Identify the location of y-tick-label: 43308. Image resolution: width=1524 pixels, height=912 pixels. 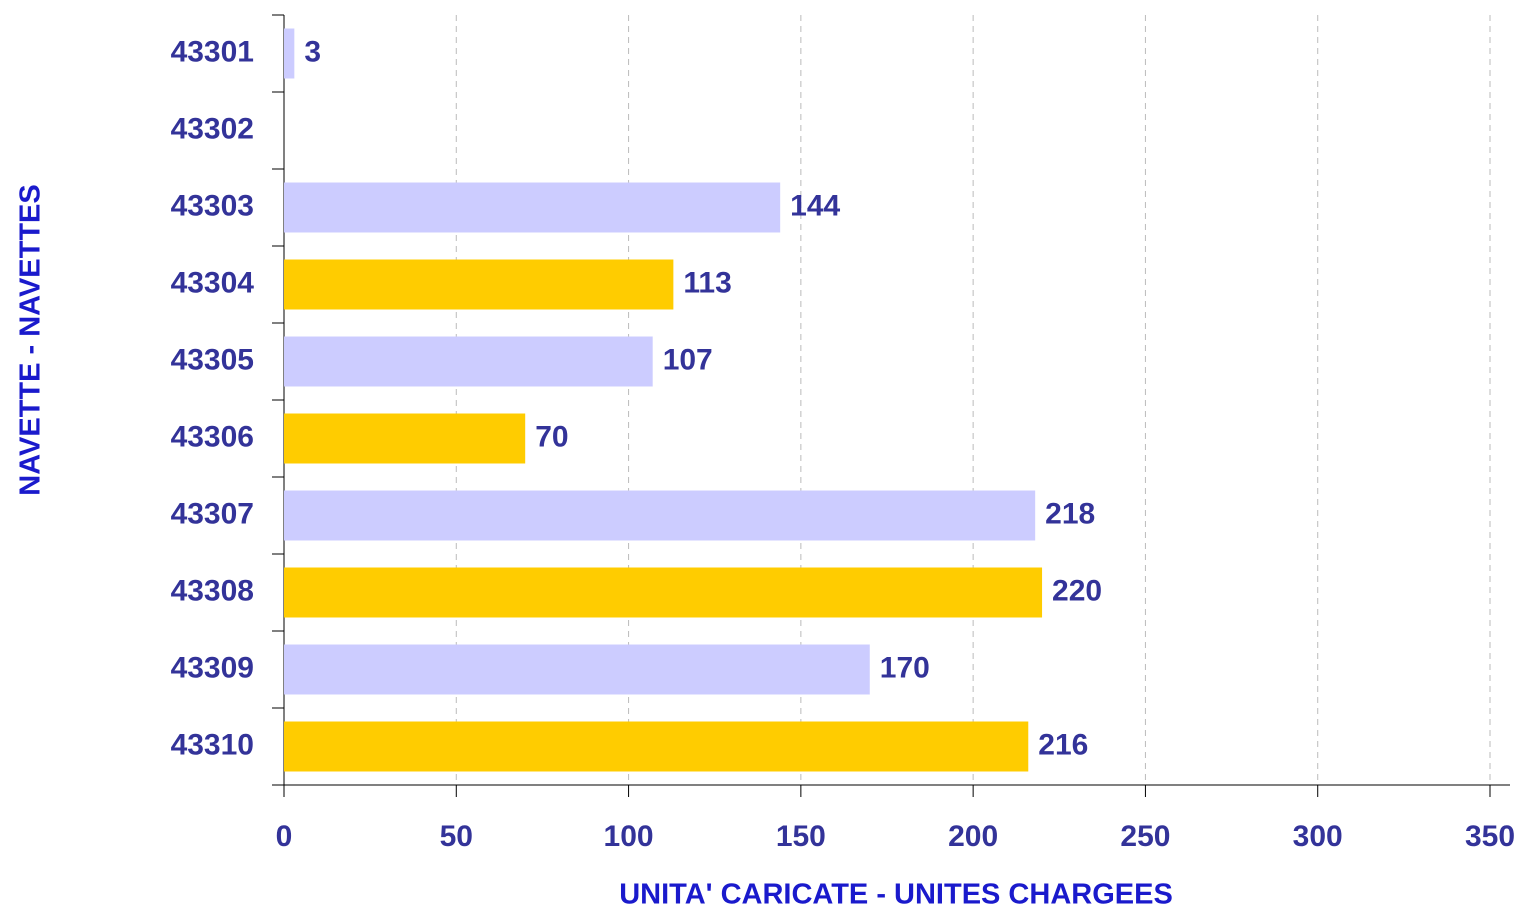
(212, 590).